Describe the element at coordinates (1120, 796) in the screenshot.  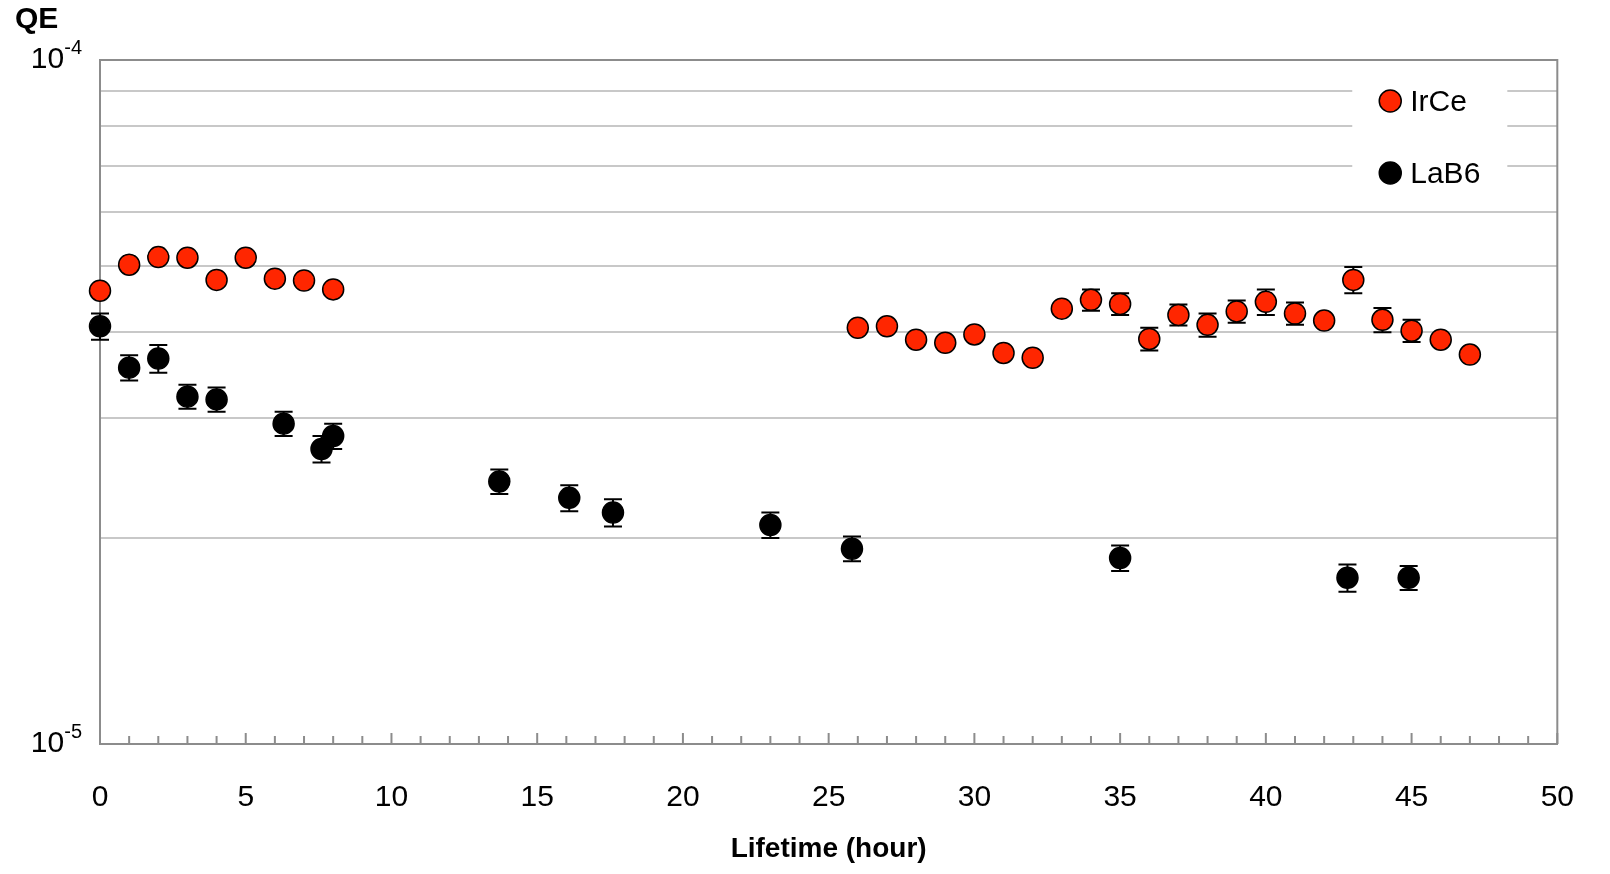
I see `x-tick-label: 35` at that location.